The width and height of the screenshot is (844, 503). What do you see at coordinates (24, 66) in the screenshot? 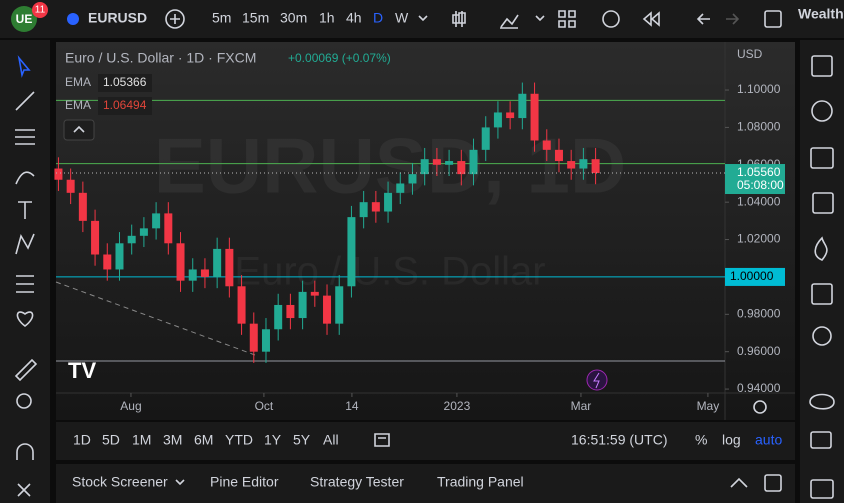
I see `cursor-tool` at bounding box center [24, 66].